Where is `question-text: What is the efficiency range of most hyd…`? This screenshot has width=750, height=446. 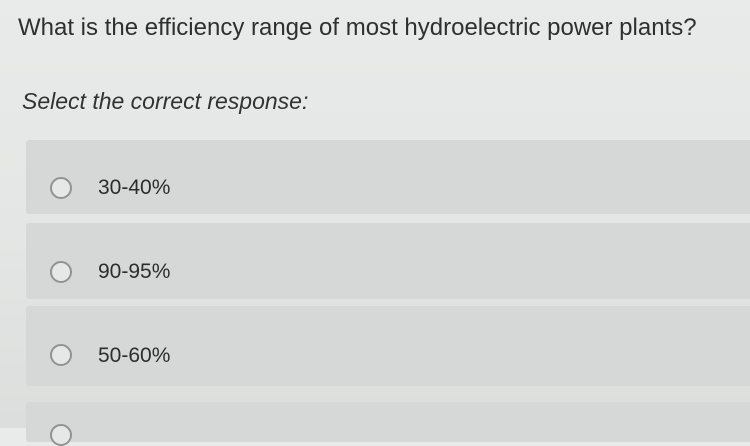
question-text: What is the efficiency range of most hyd… is located at coordinates (357, 27).